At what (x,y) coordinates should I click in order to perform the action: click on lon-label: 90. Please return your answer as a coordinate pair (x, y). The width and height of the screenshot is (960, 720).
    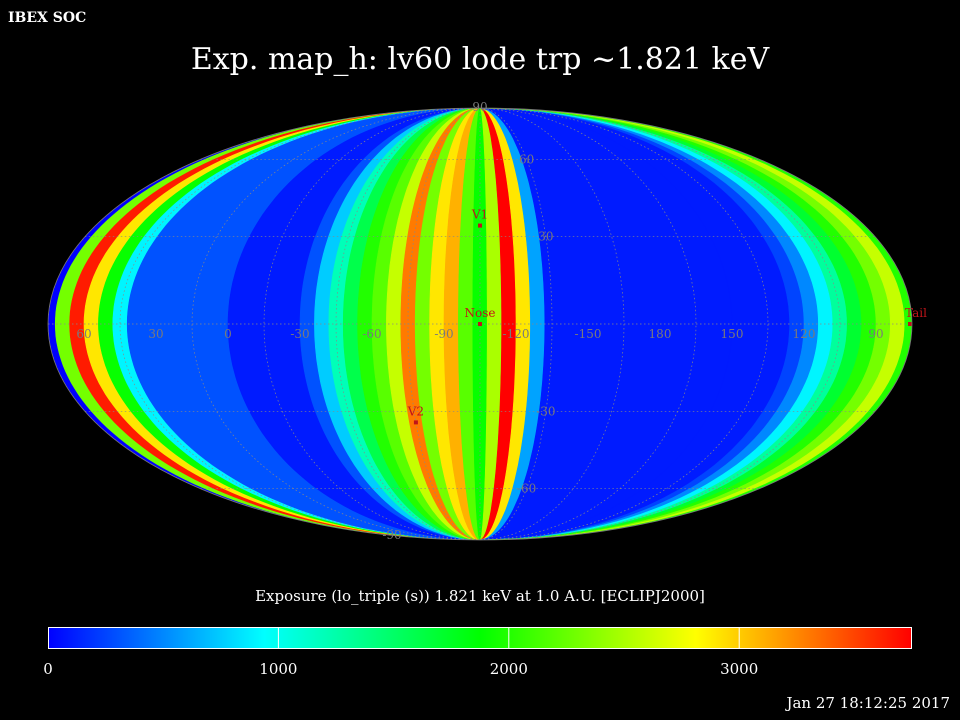
    Looking at the image, I should click on (875, 334).